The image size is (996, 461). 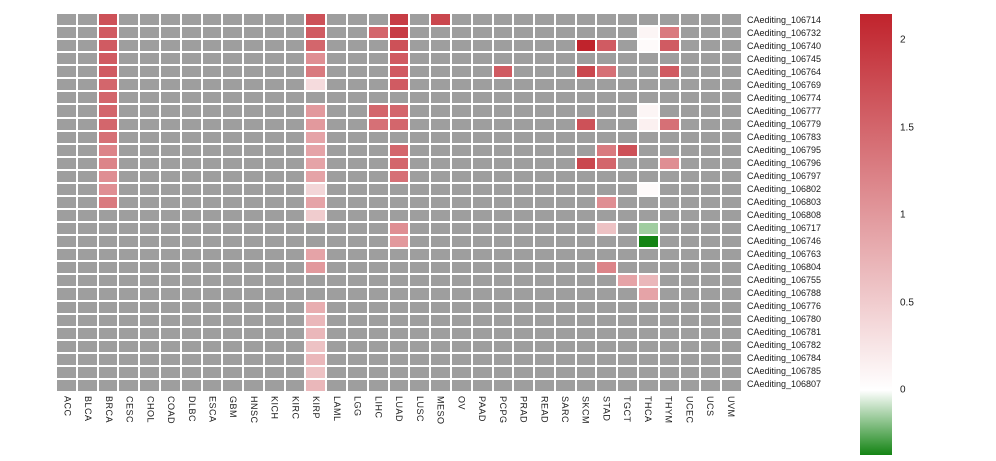 What do you see at coordinates (502, 422) in the screenshot?
I see `column-label: PCPG` at bounding box center [502, 422].